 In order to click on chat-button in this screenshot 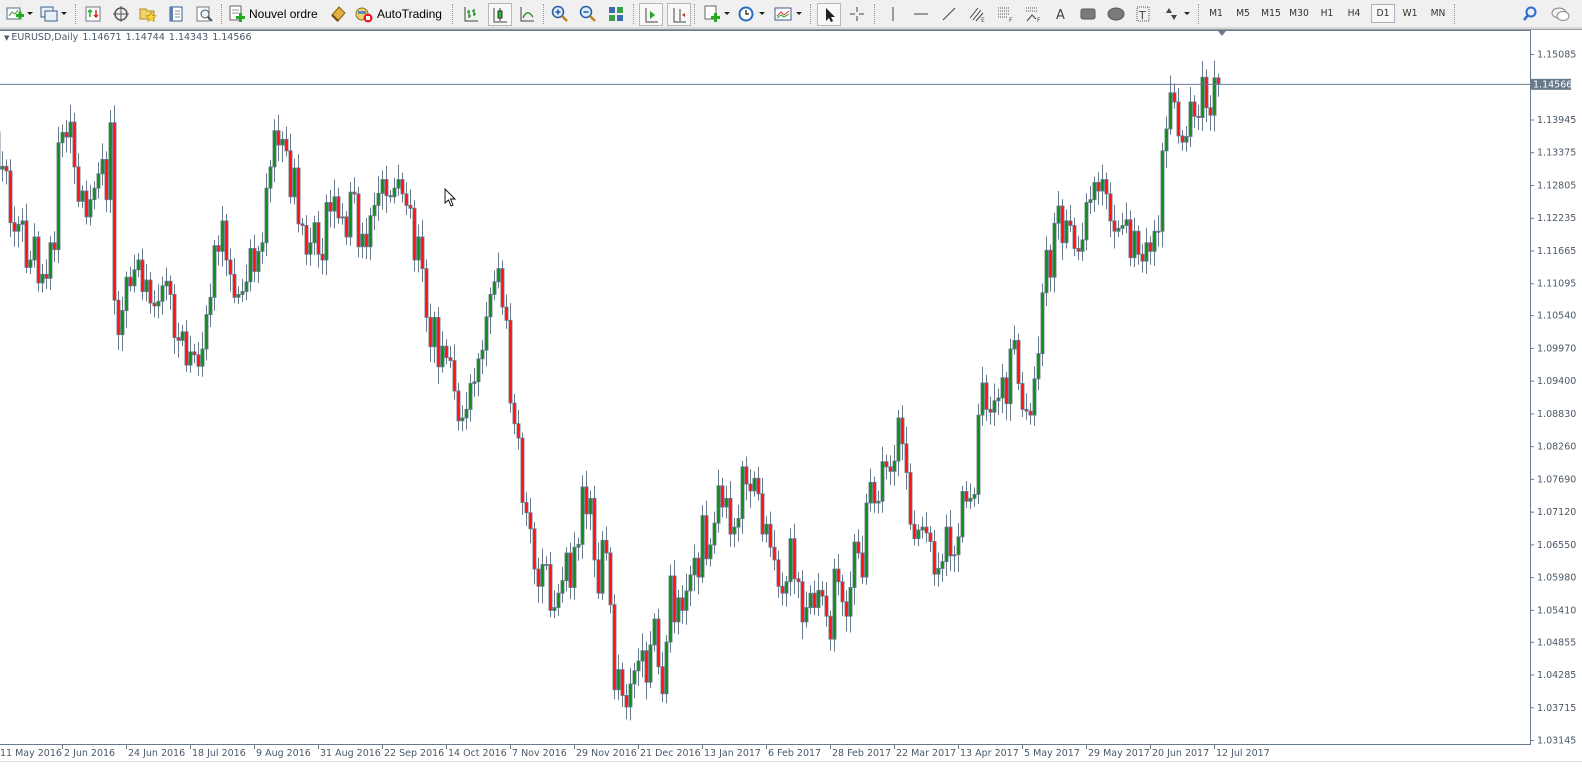, I will do `click(1560, 13)`.